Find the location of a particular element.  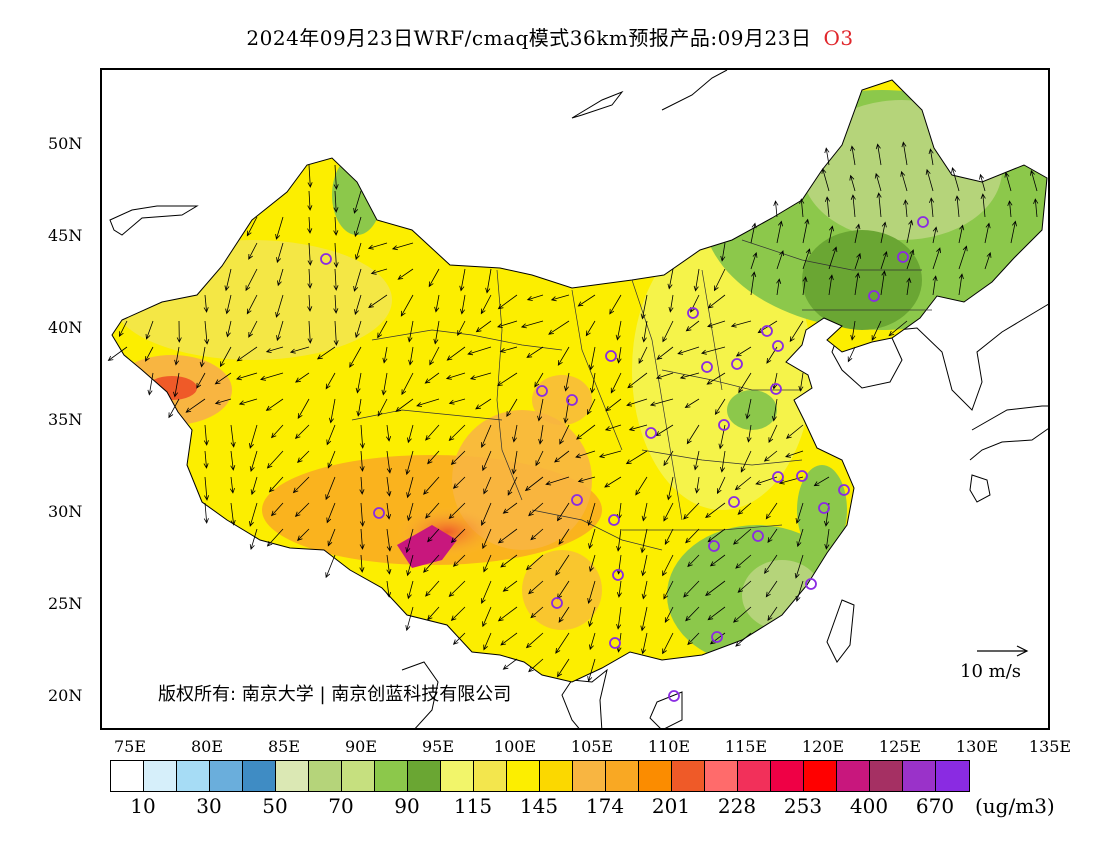

longitude-label: 90E is located at coordinates (361, 746).